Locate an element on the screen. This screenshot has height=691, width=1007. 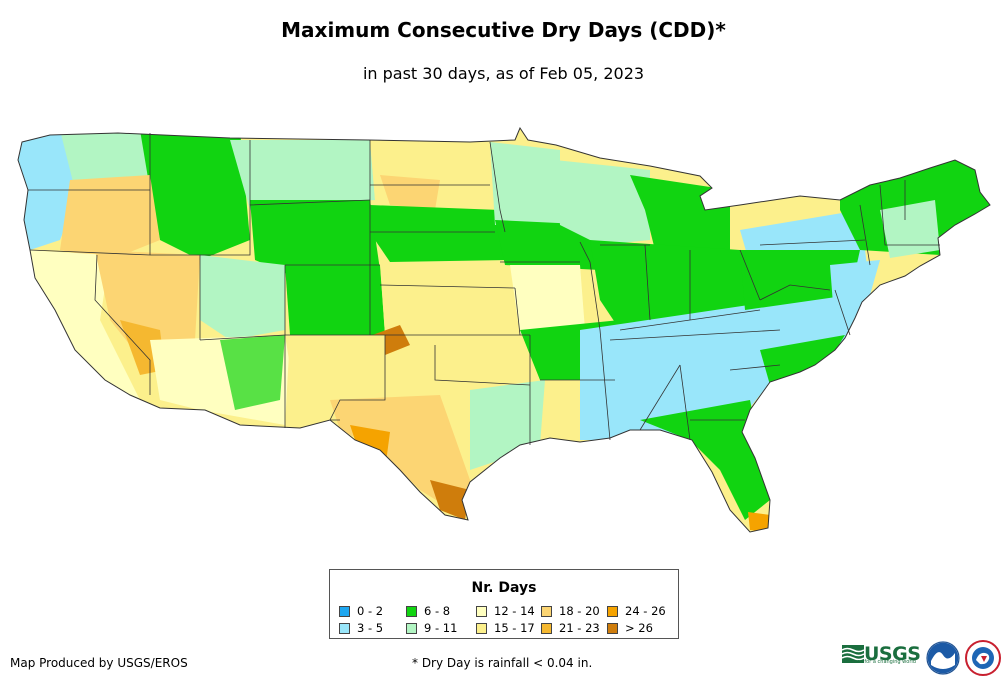
usgs-logo: USGS is located at coordinates (881, 654).